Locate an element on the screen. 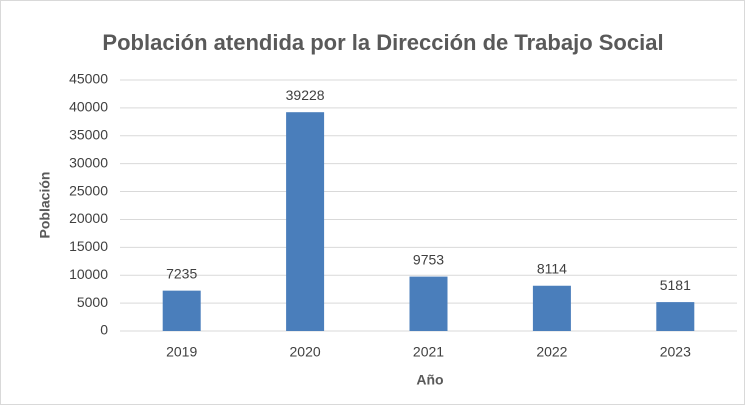 This screenshot has width=745, height=405. data-label: 8114 is located at coordinates (552, 268).